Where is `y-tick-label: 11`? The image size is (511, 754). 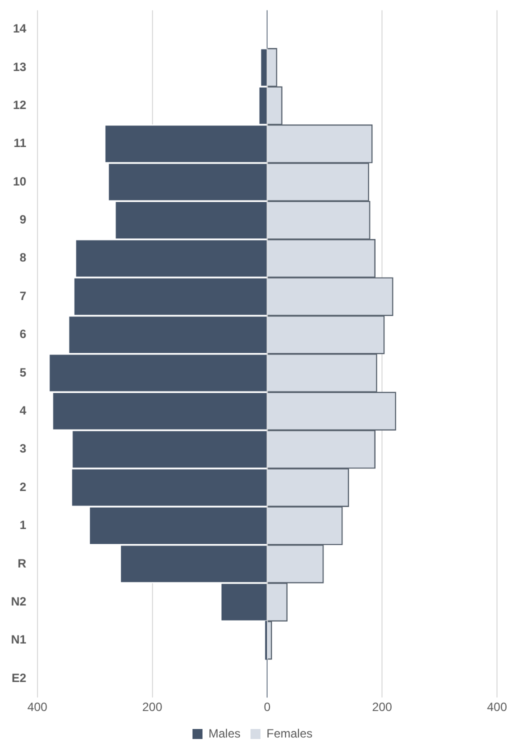 y-tick-label: 11 is located at coordinates (20, 143).